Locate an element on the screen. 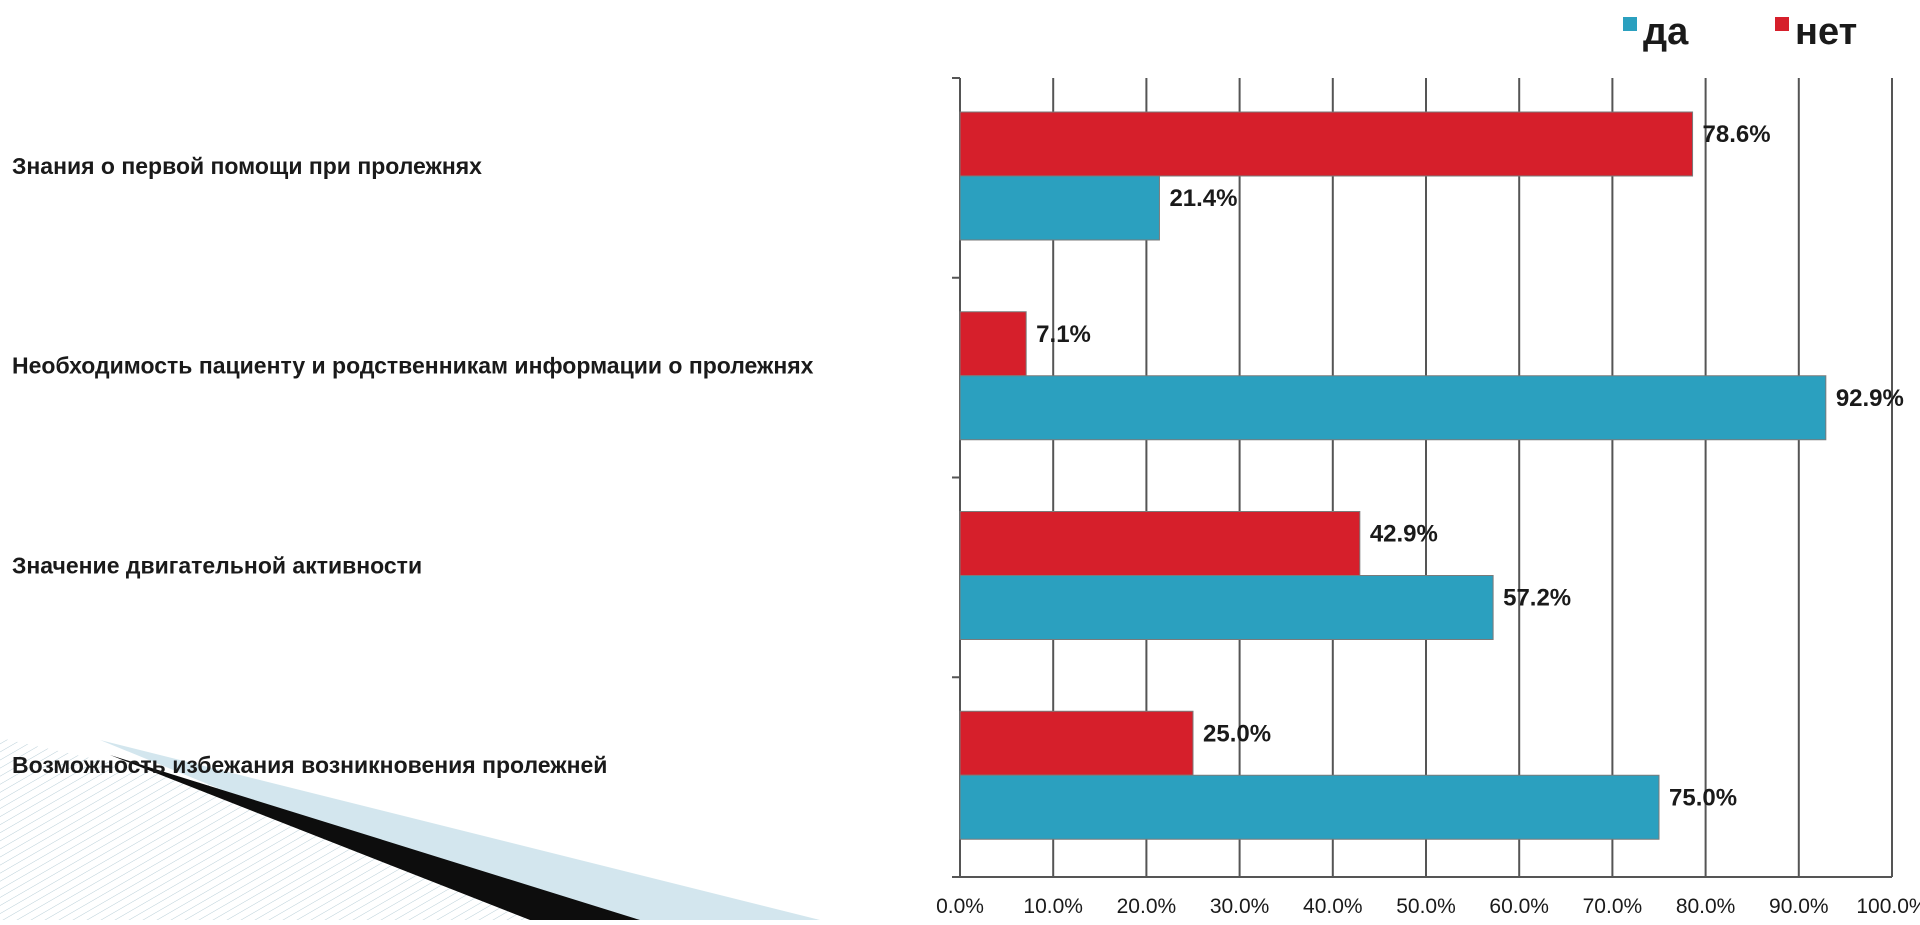 The height and width of the screenshot is (925, 1920). x-tick-label: 40.0% is located at coordinates (1333, 906).